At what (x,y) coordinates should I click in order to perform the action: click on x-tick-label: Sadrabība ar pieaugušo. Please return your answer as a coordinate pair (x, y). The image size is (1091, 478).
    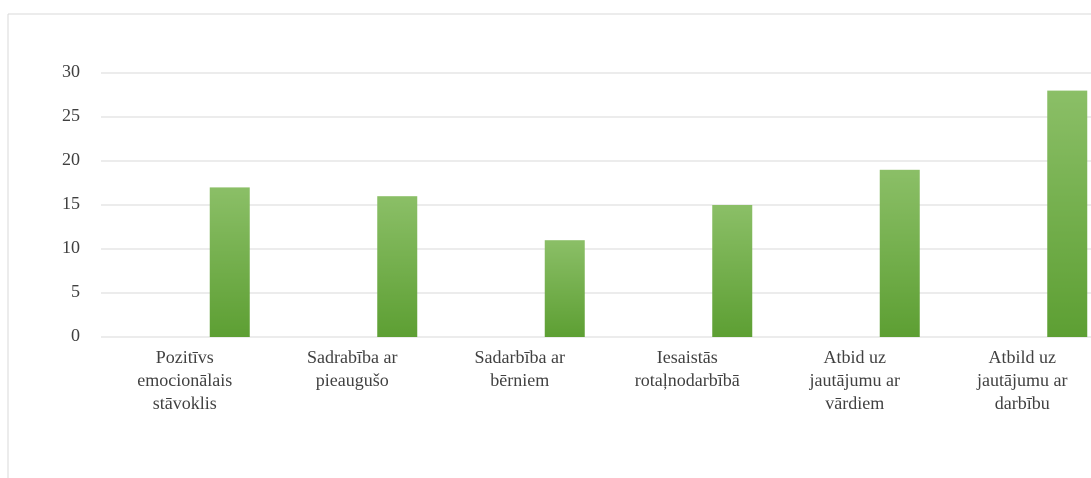
    Looking at the image, I should click on (352, 368).